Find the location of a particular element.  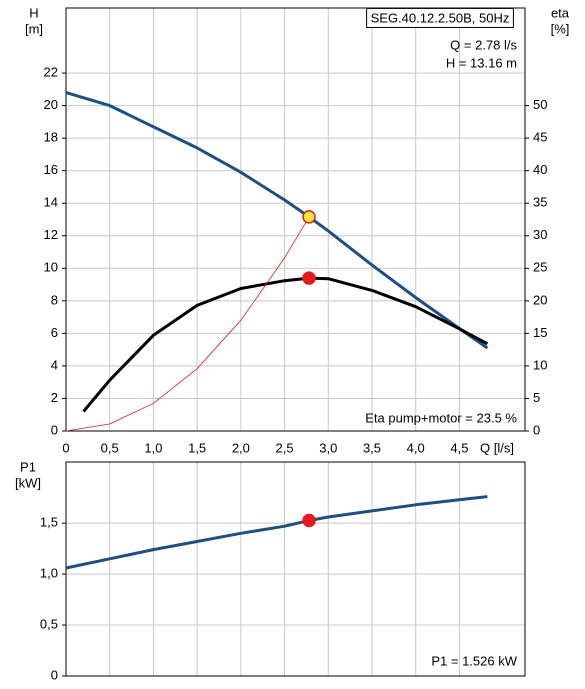

x-tick-label: 0 is located at coordinates (65, 447).